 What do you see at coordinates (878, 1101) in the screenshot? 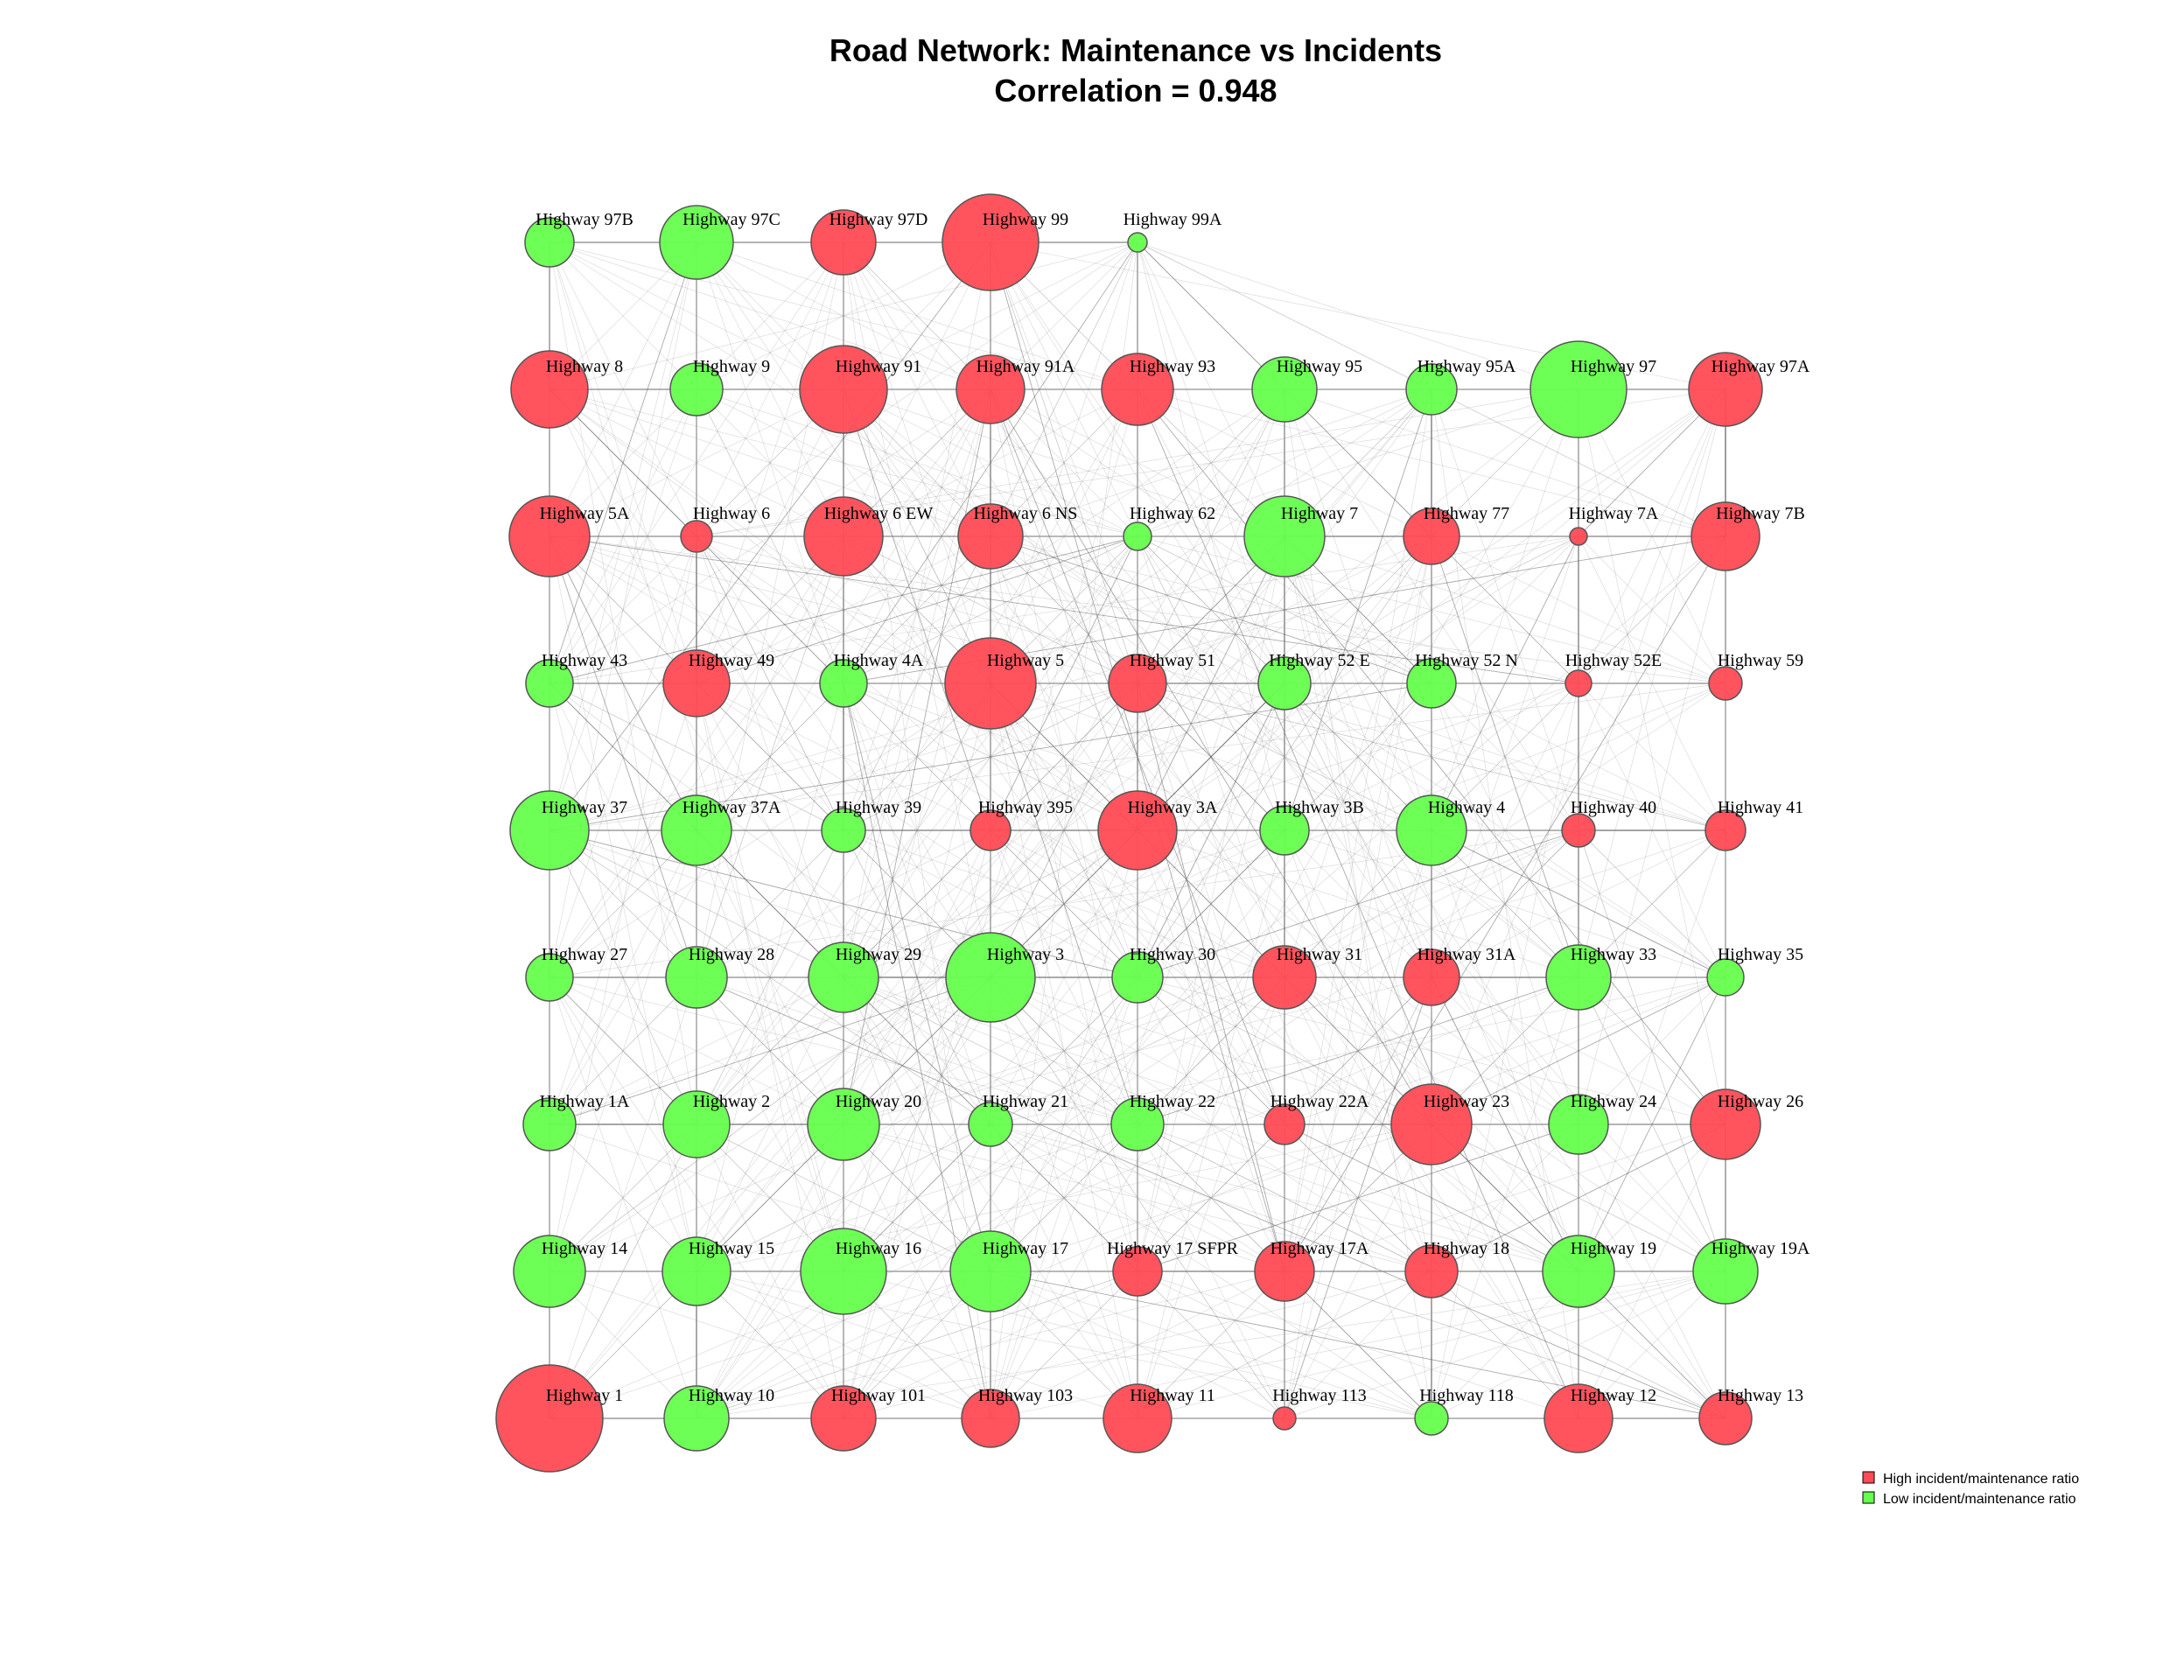
I see `node-label-highway-20: Highway 20` at bounding box center [878, 1101].